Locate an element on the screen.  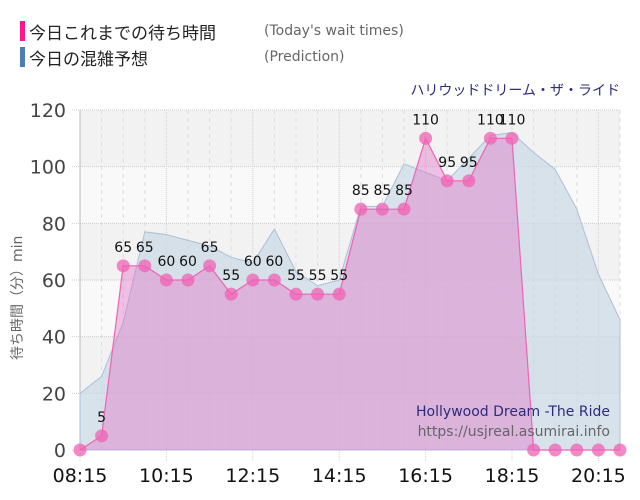
source-url: https://usjreal.asumirai.info is located at coordinates (514, 432).